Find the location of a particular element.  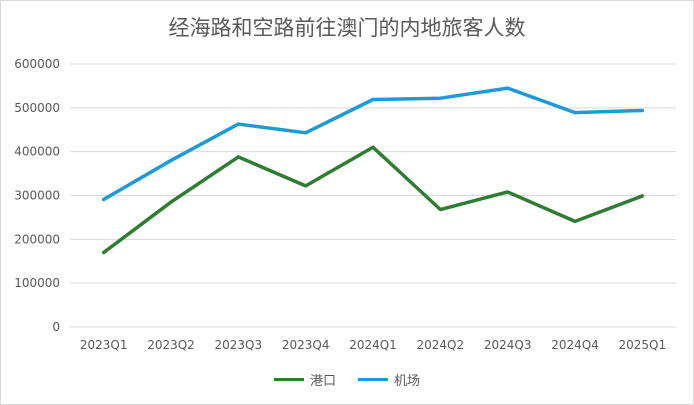

legend-label-airport: 机场 is located at coordinates (407, 381).